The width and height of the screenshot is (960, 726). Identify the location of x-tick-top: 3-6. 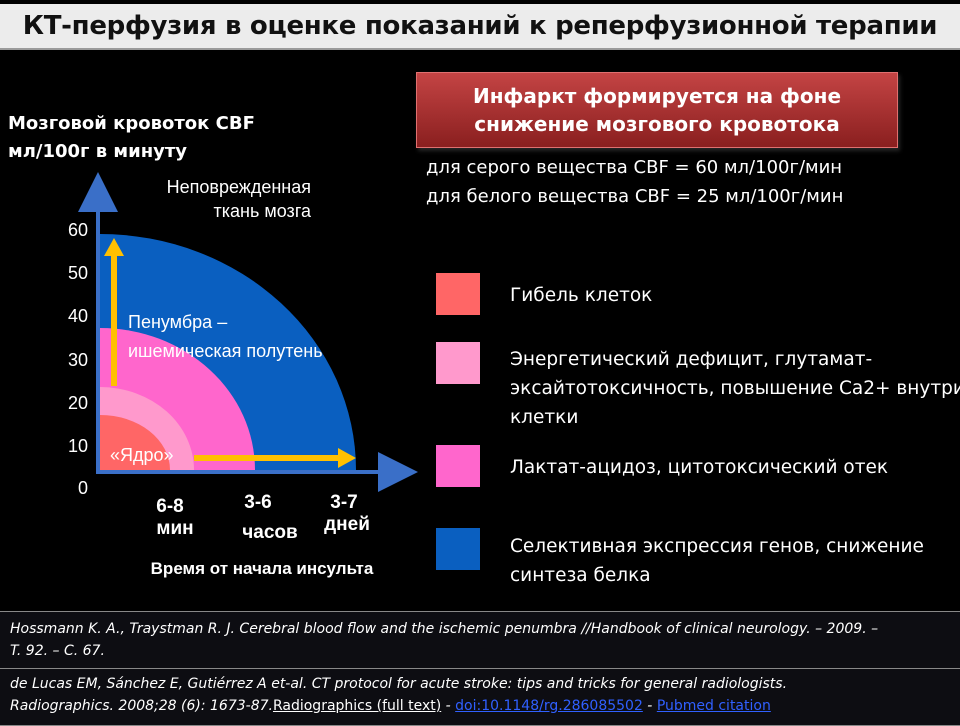
(257, 502).